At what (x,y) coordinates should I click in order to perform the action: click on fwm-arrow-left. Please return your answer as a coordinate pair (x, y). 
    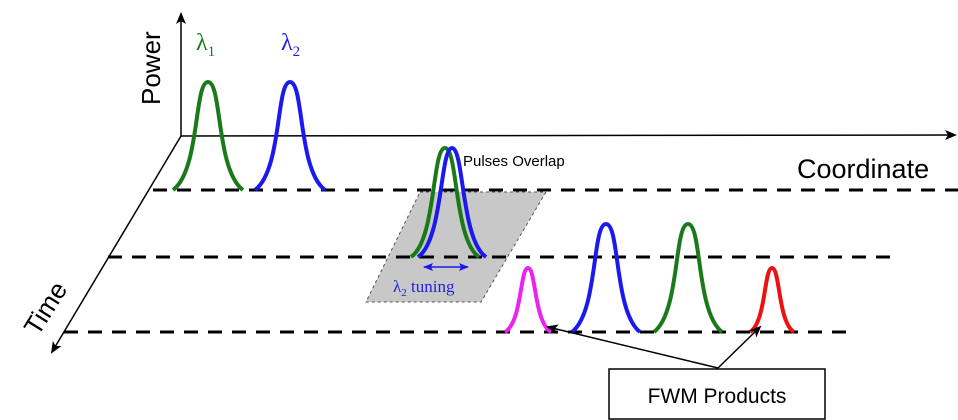
    Looking at the image, I should click on (632, 346).